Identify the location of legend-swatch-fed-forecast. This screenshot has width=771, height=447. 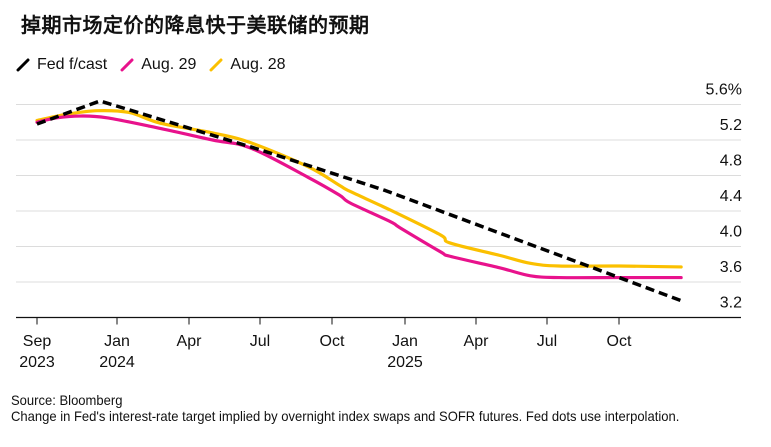
(23, 65).